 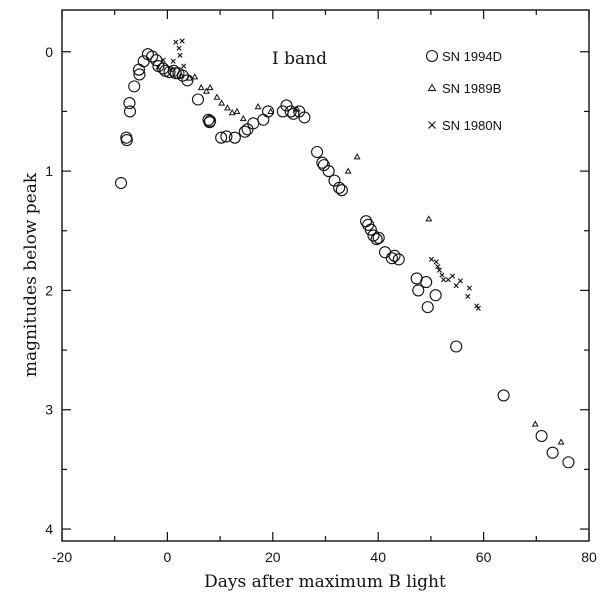 I want to click on x-tick-label: 20, so click(x=273, y=557).